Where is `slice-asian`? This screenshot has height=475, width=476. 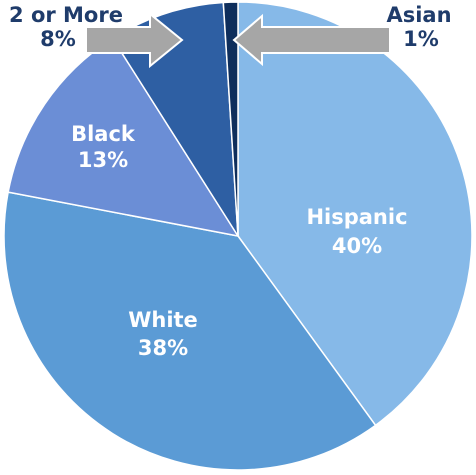 slice-asian is located at coordinates (230, 119).